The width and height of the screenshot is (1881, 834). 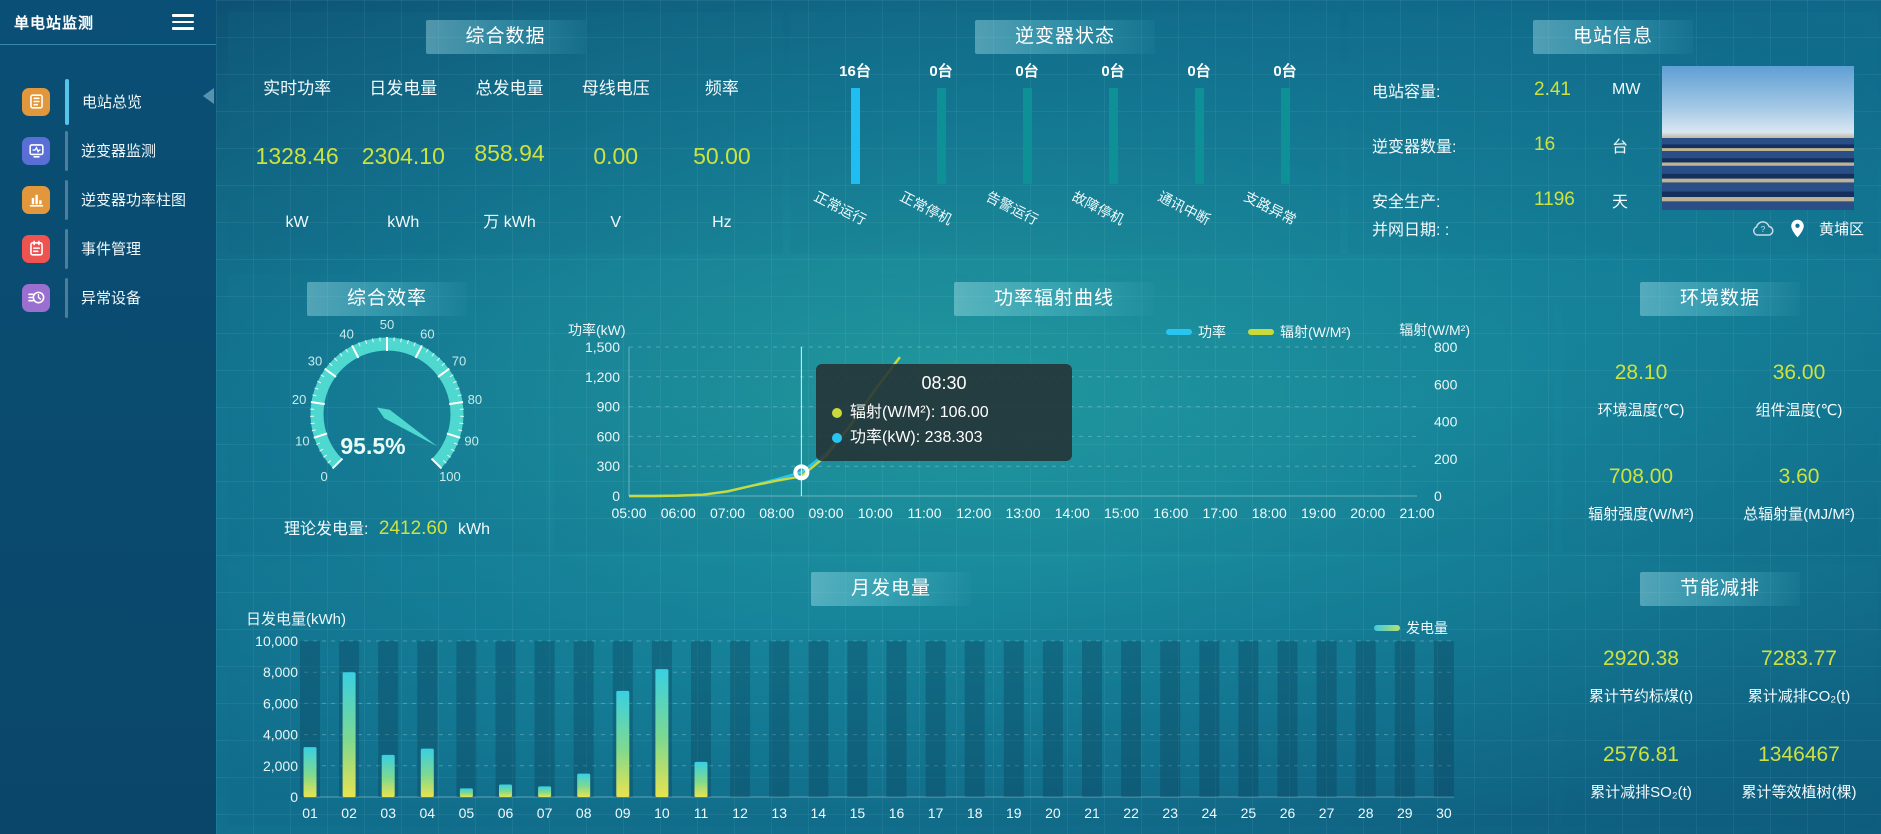 What do you see at coordinates (403, 222) in the screenshot?
I see `metric-unit: kWh` at bounding box center [403, 222].